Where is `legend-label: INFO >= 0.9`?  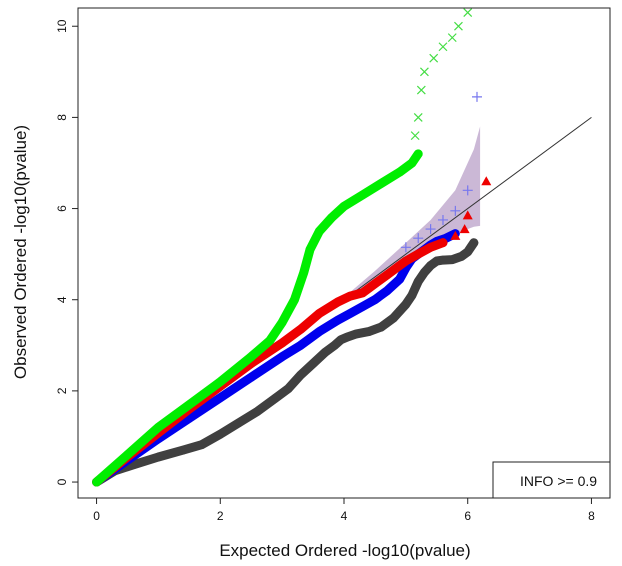
legend-label: INFO >= 0.9 is located at coordinates (558, 481).